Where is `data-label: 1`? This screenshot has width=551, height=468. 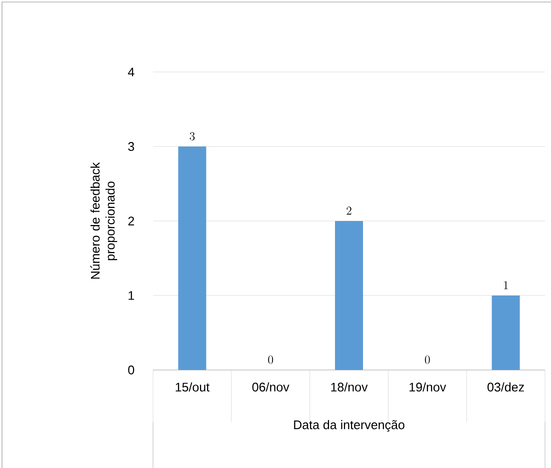
data-label: 1 is located at coordinates (506, 285).